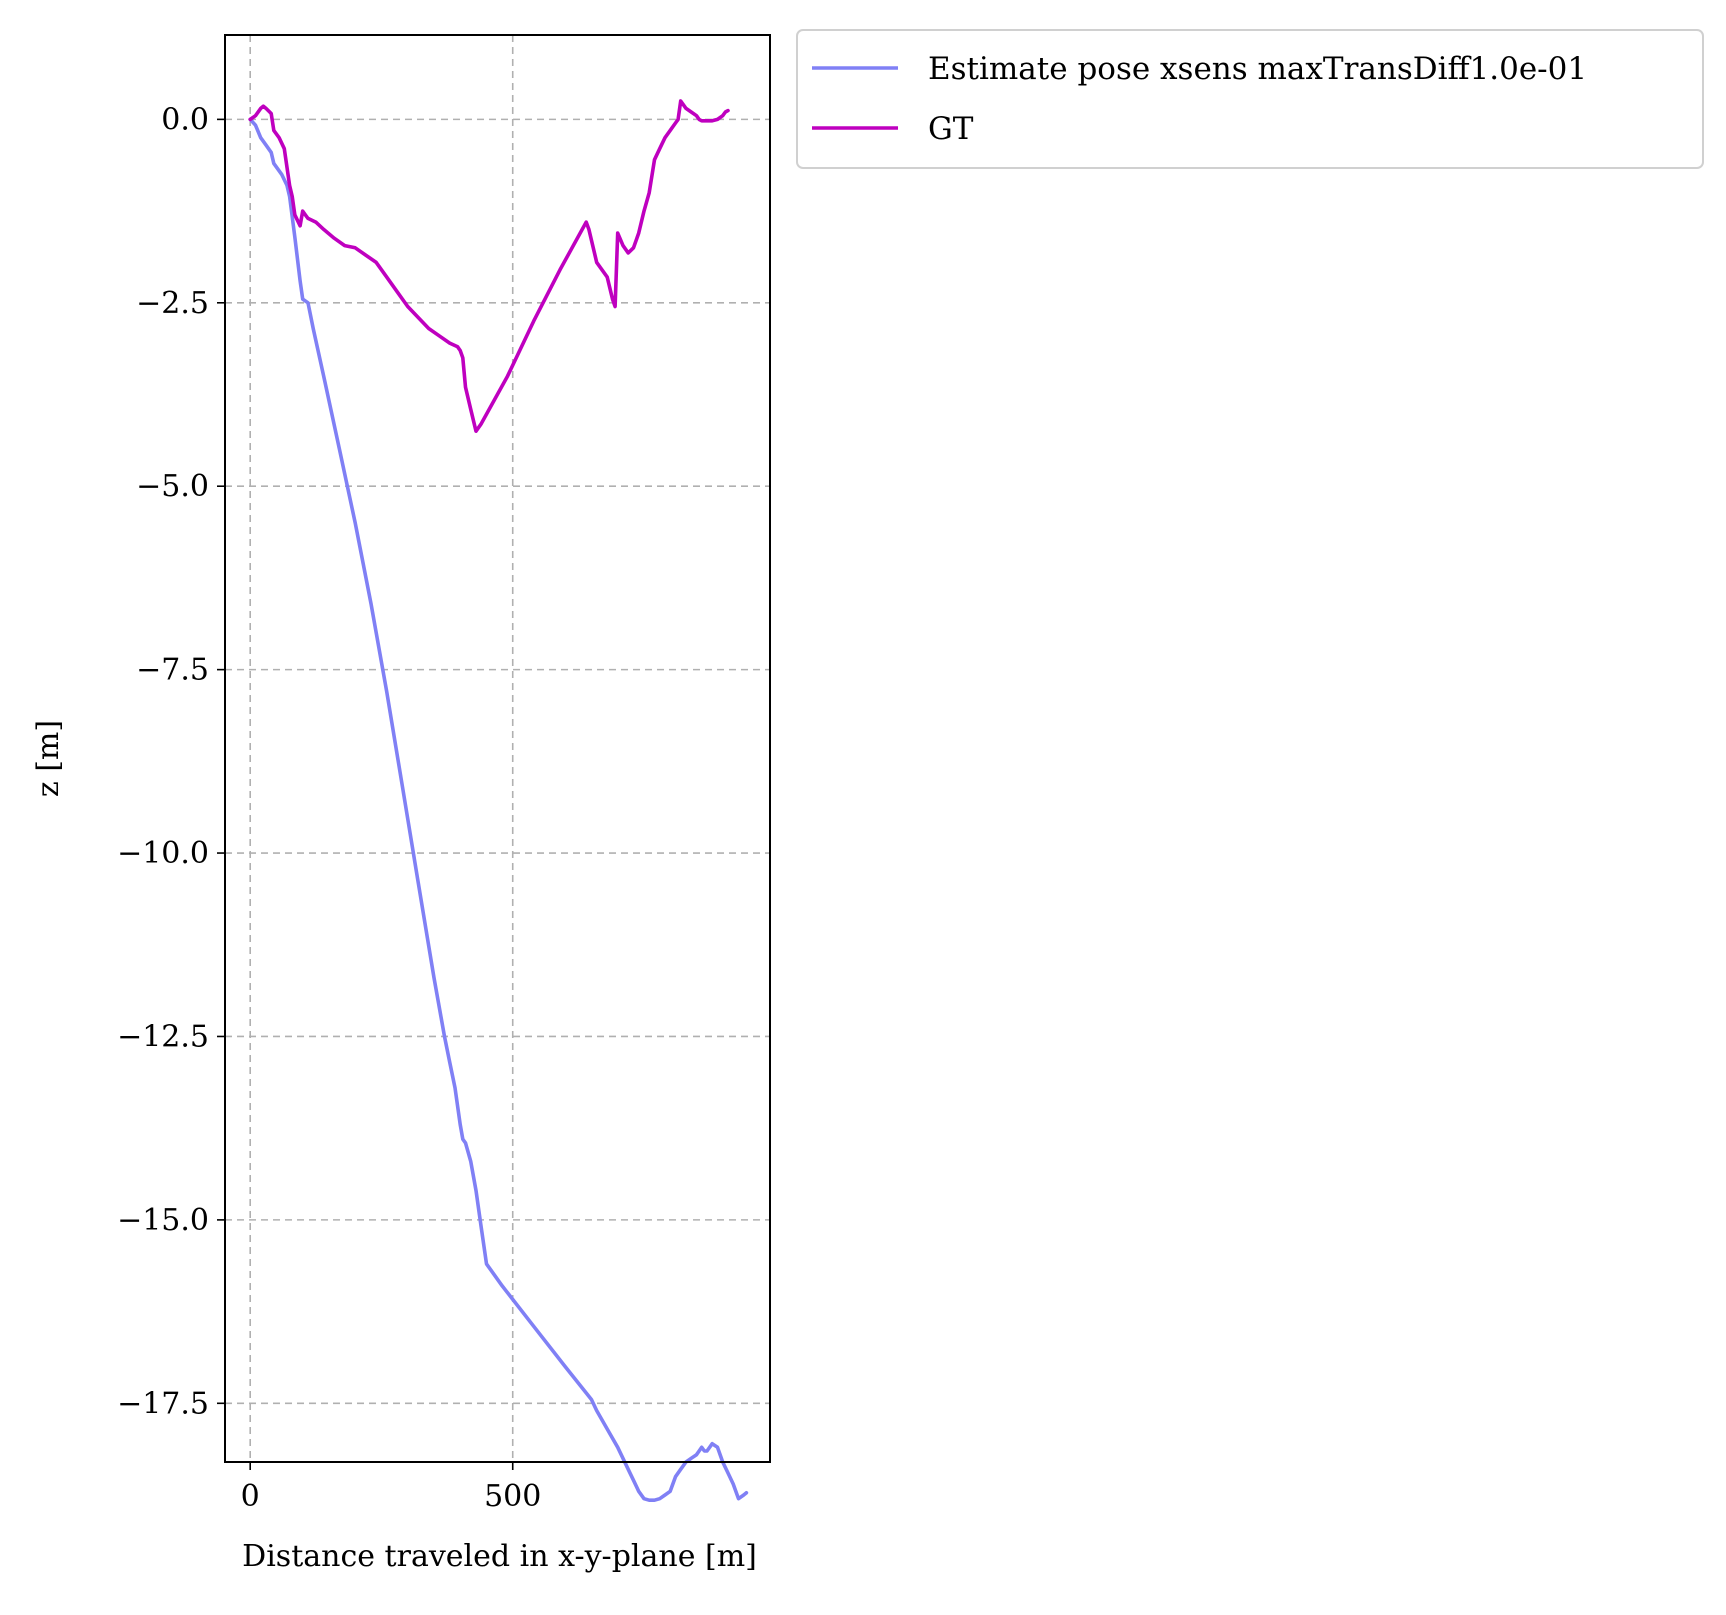  What do you see at coordinates (185, 119) in the screenshot?
I see `y-tick-label: 0.0` at bounding box center [185, 119].